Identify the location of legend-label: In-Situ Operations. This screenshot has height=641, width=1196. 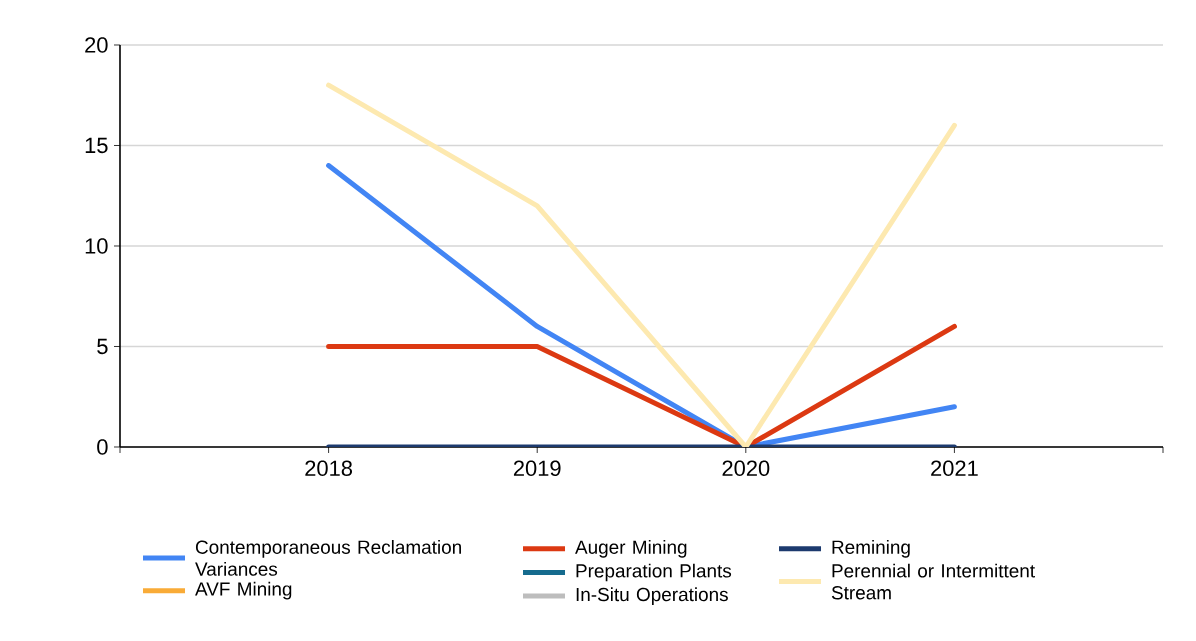
(652, 596).